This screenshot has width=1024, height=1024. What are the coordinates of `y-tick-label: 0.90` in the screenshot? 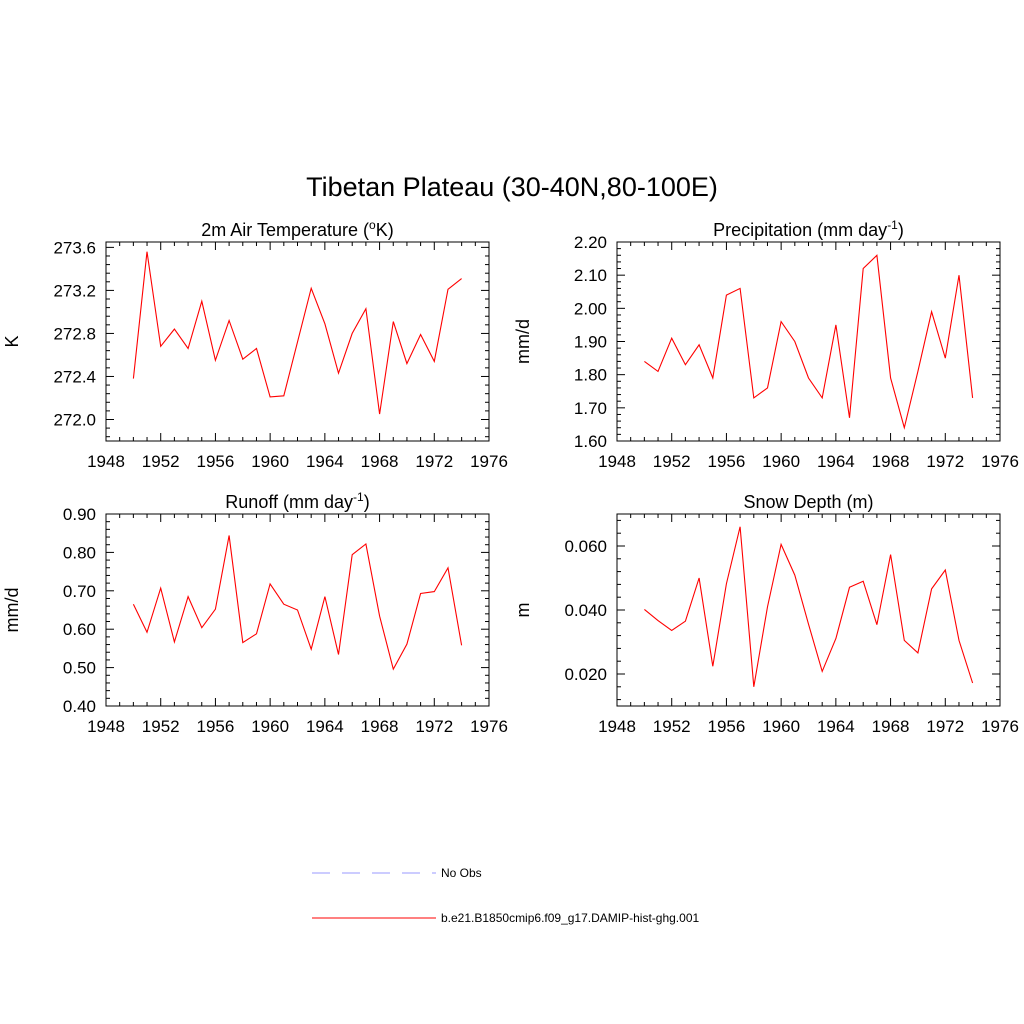 It's located at (79, 514).